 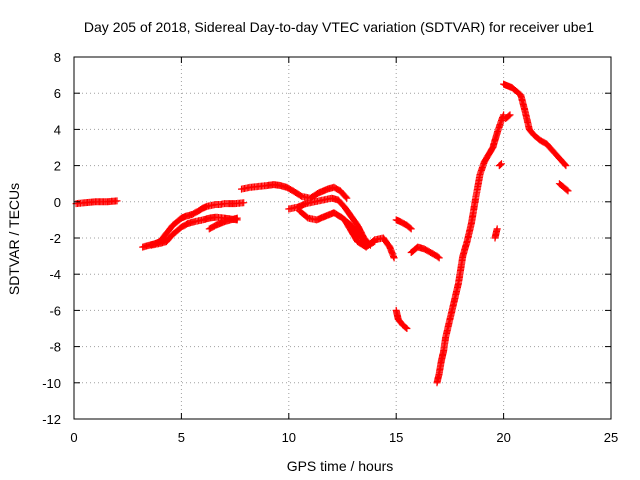 What do you see at coordinates (57, 166) in the screenshot?
I see `y-tick-label: 2` at bounding box center [57, 166].